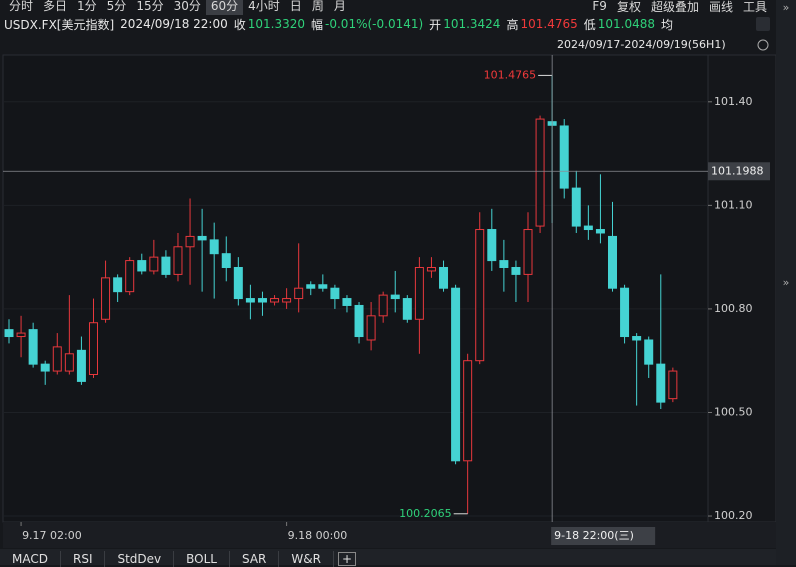 The height and width of the screenshot is (567, 796). I want to click on period-button: 月, so click(339, 6).